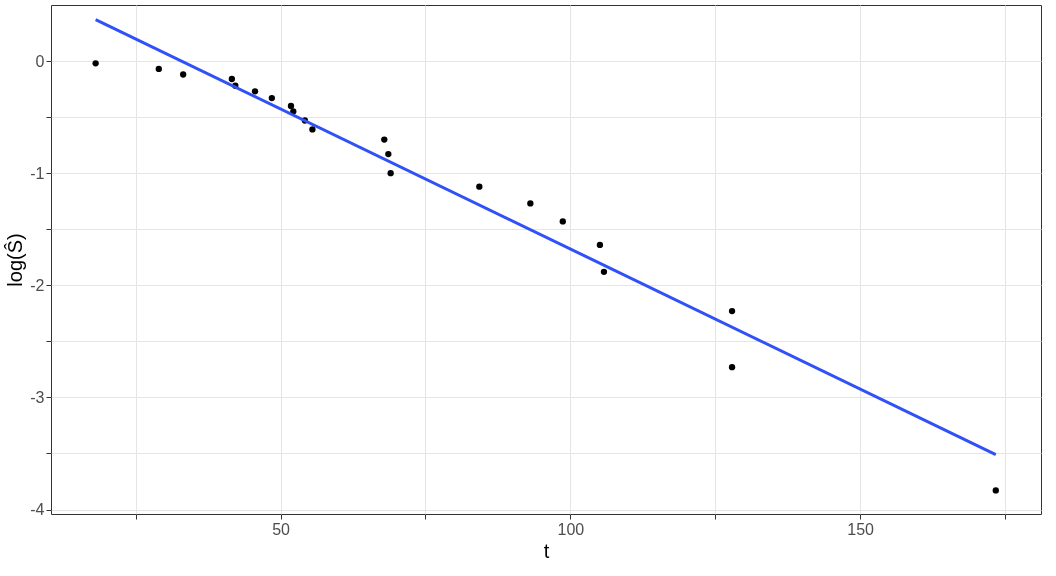 The image size is (1056, 576). Describe the element at coordinates (546, 550) in the screenshot. I see `x-axis-title: t` at that location.